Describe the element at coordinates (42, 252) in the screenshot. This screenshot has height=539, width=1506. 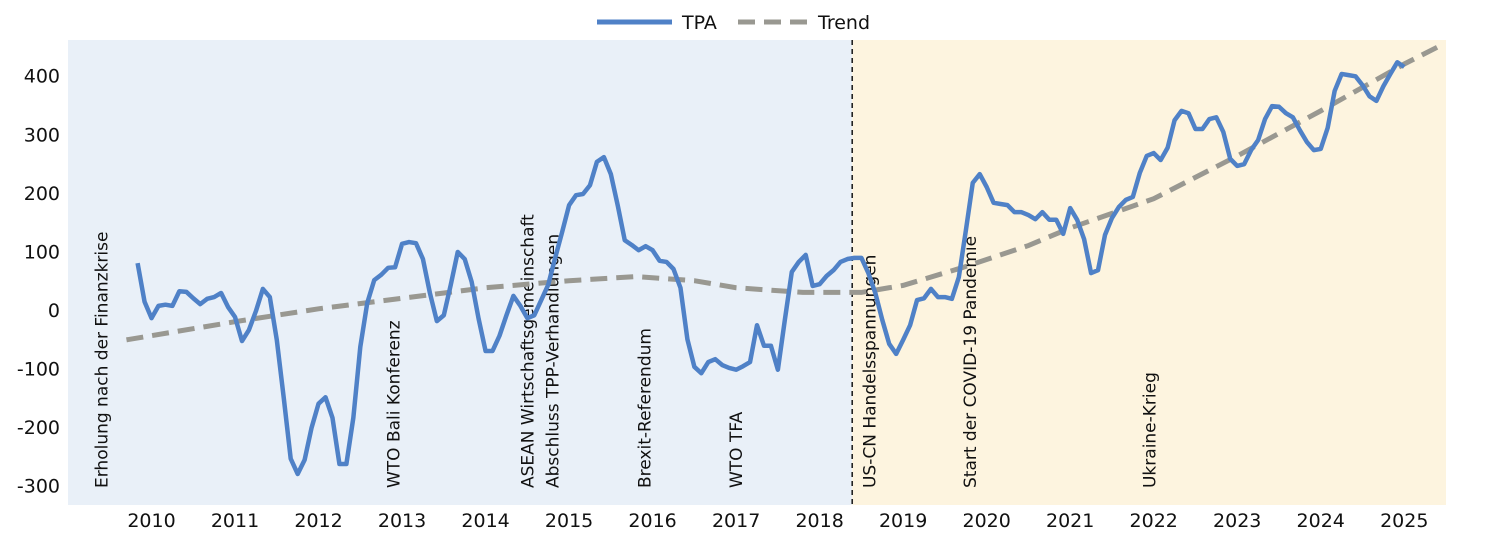
I see `y-tick-label: 100` at that location.